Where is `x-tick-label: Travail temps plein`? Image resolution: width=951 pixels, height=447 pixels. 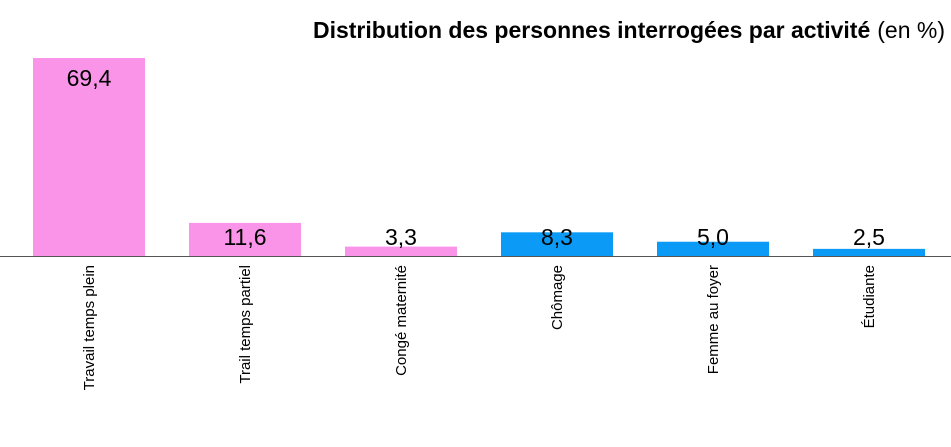 x-tick-label: Travail temps plein is located at coordinates (89, 327).